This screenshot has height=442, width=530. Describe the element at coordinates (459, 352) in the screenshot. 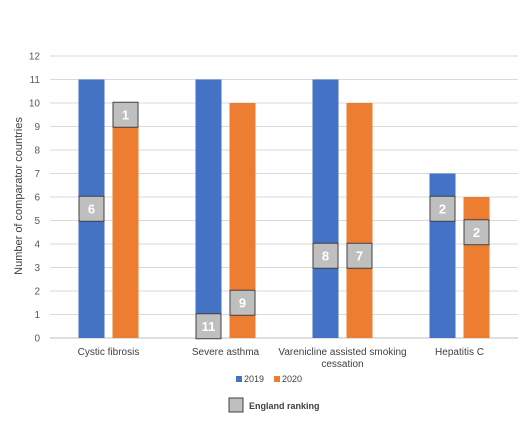

I see `category-label: Hepatitis C` at that location.